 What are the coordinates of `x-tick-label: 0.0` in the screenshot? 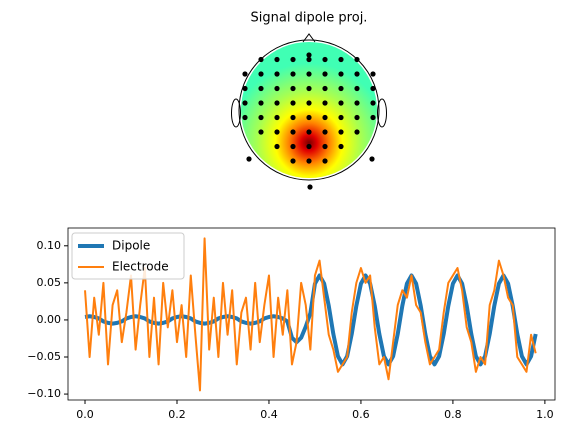 It's located at (85, 414).